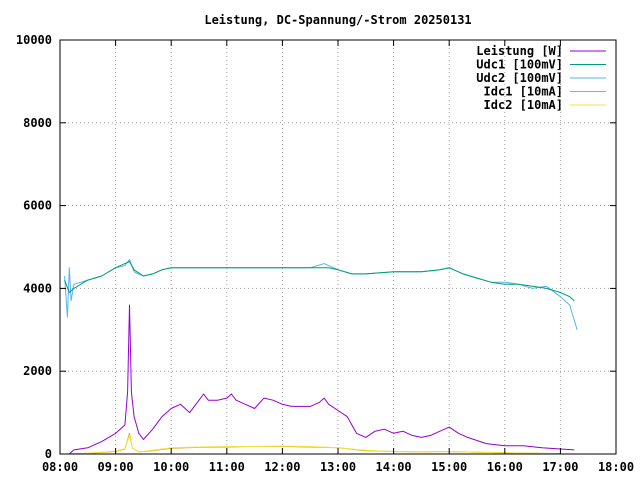 The height and width of the screenshot is (480, 640). What do you see at coordinates (60, 467) in the screenshot?
I see `x-tick-label: 08:00` at bounding box center [60, 467].